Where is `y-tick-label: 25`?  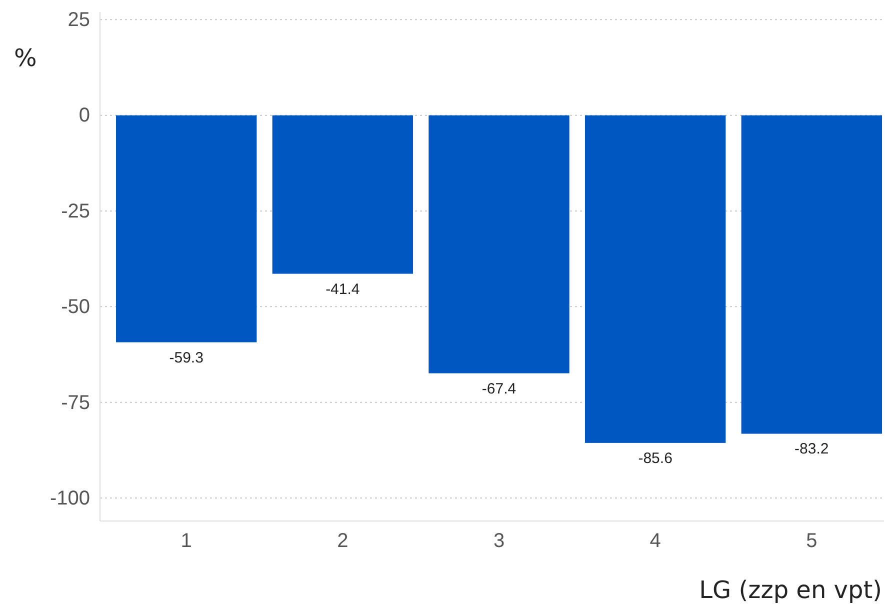 y-tick-label: 25 is located at coordinates (79, 20).